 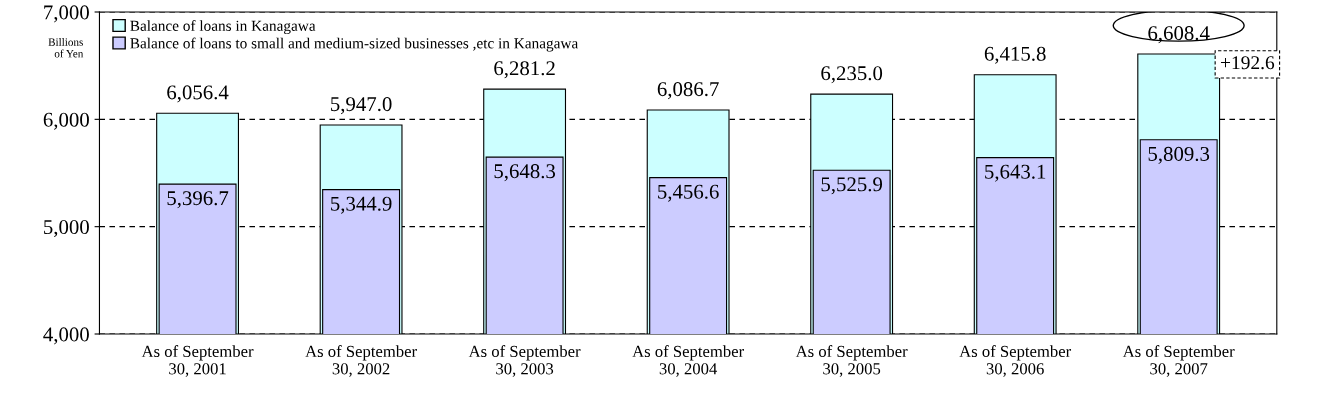 I want to click on y-tick-label: 6,000, so click(x=66, y=121).